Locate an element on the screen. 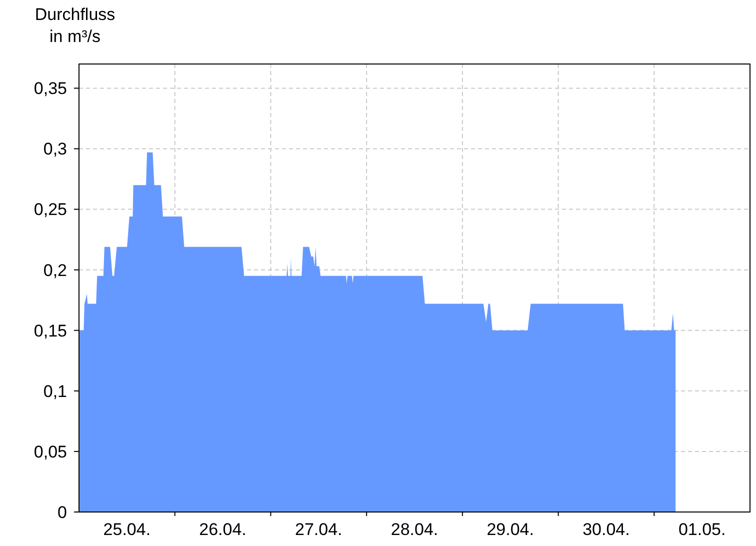  y-tick-label: 0,2 is located at coordinates (55, 270).